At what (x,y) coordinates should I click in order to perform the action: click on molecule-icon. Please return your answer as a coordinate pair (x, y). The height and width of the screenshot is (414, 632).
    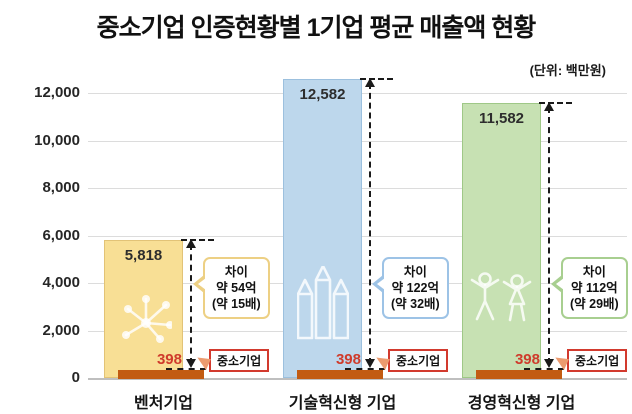
    Looking at the image, I should click on (145, 319).